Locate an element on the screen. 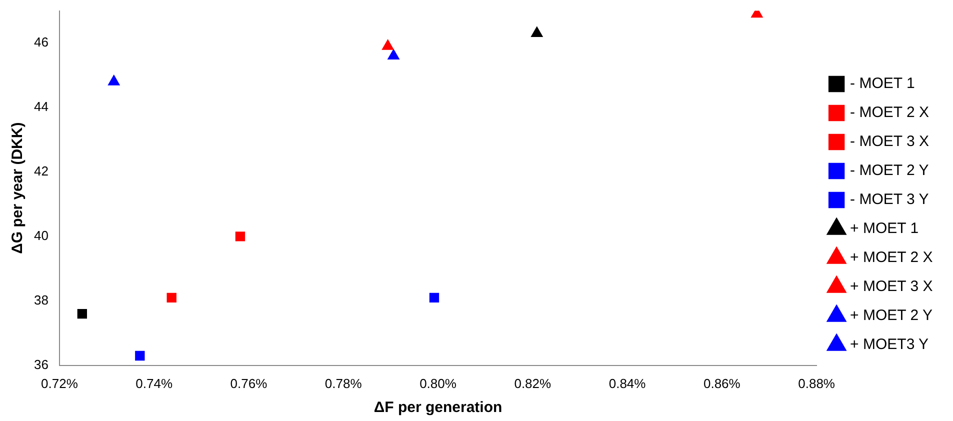  y-tick-label: 40 is located at coordinates (41, 236).